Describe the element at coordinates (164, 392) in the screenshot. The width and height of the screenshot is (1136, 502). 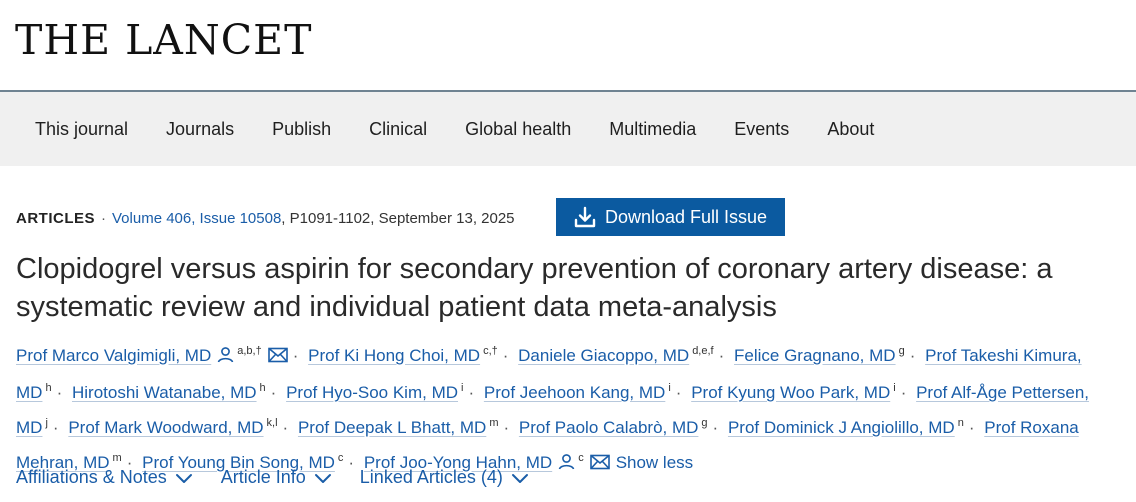
I see `author-link: Hirotoshi Watanabe, MD` at that location.